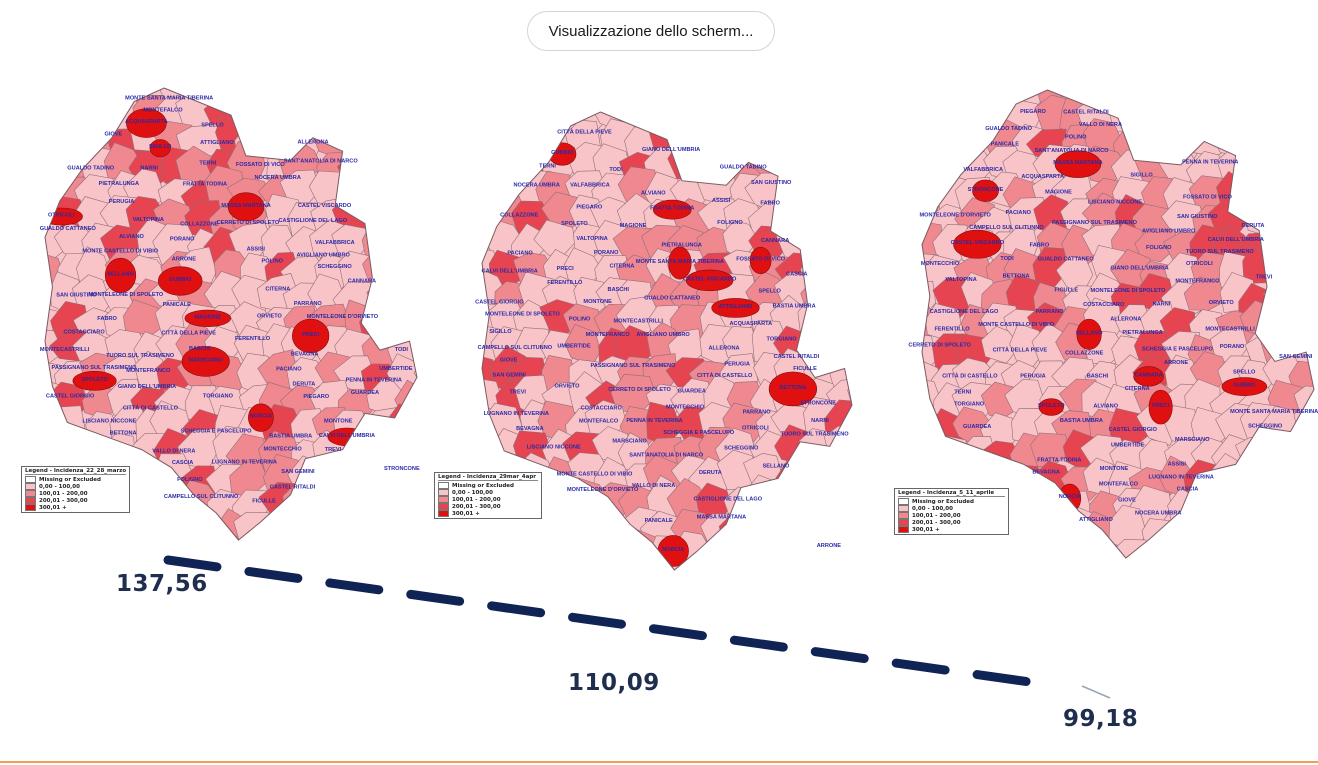 The width and height of the screenshot is (1318, 765). What do you see at coordinates (685, 408) in the screenshot?
I see `municipality-label: MONTECCHIO` at bounding box center [685, 408].